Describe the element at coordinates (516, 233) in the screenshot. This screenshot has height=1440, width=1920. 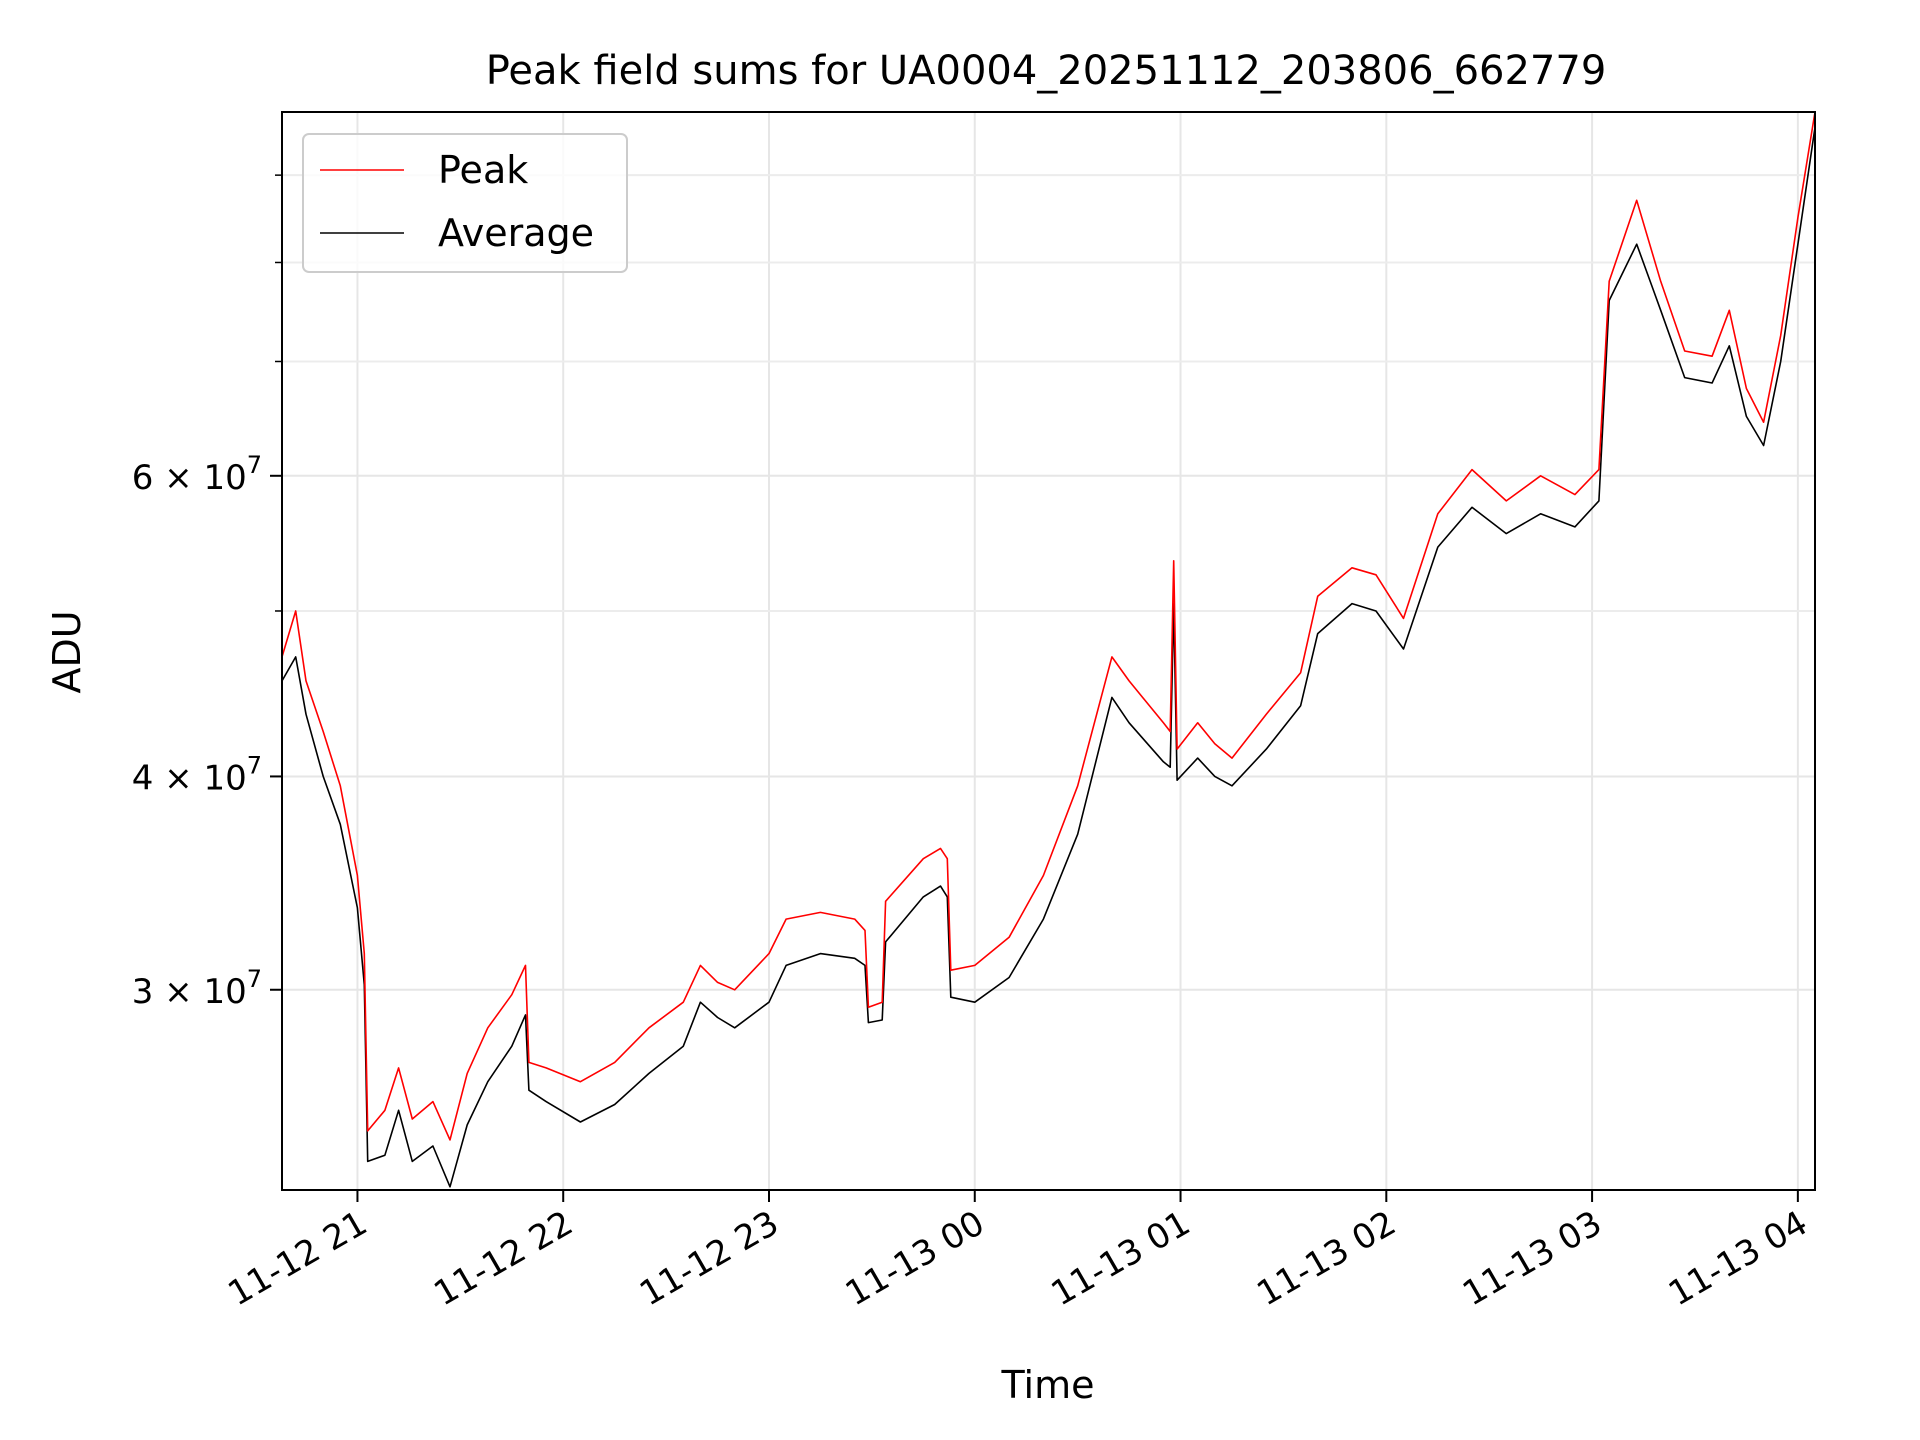
I see `legend-label-average: Average` at that location.